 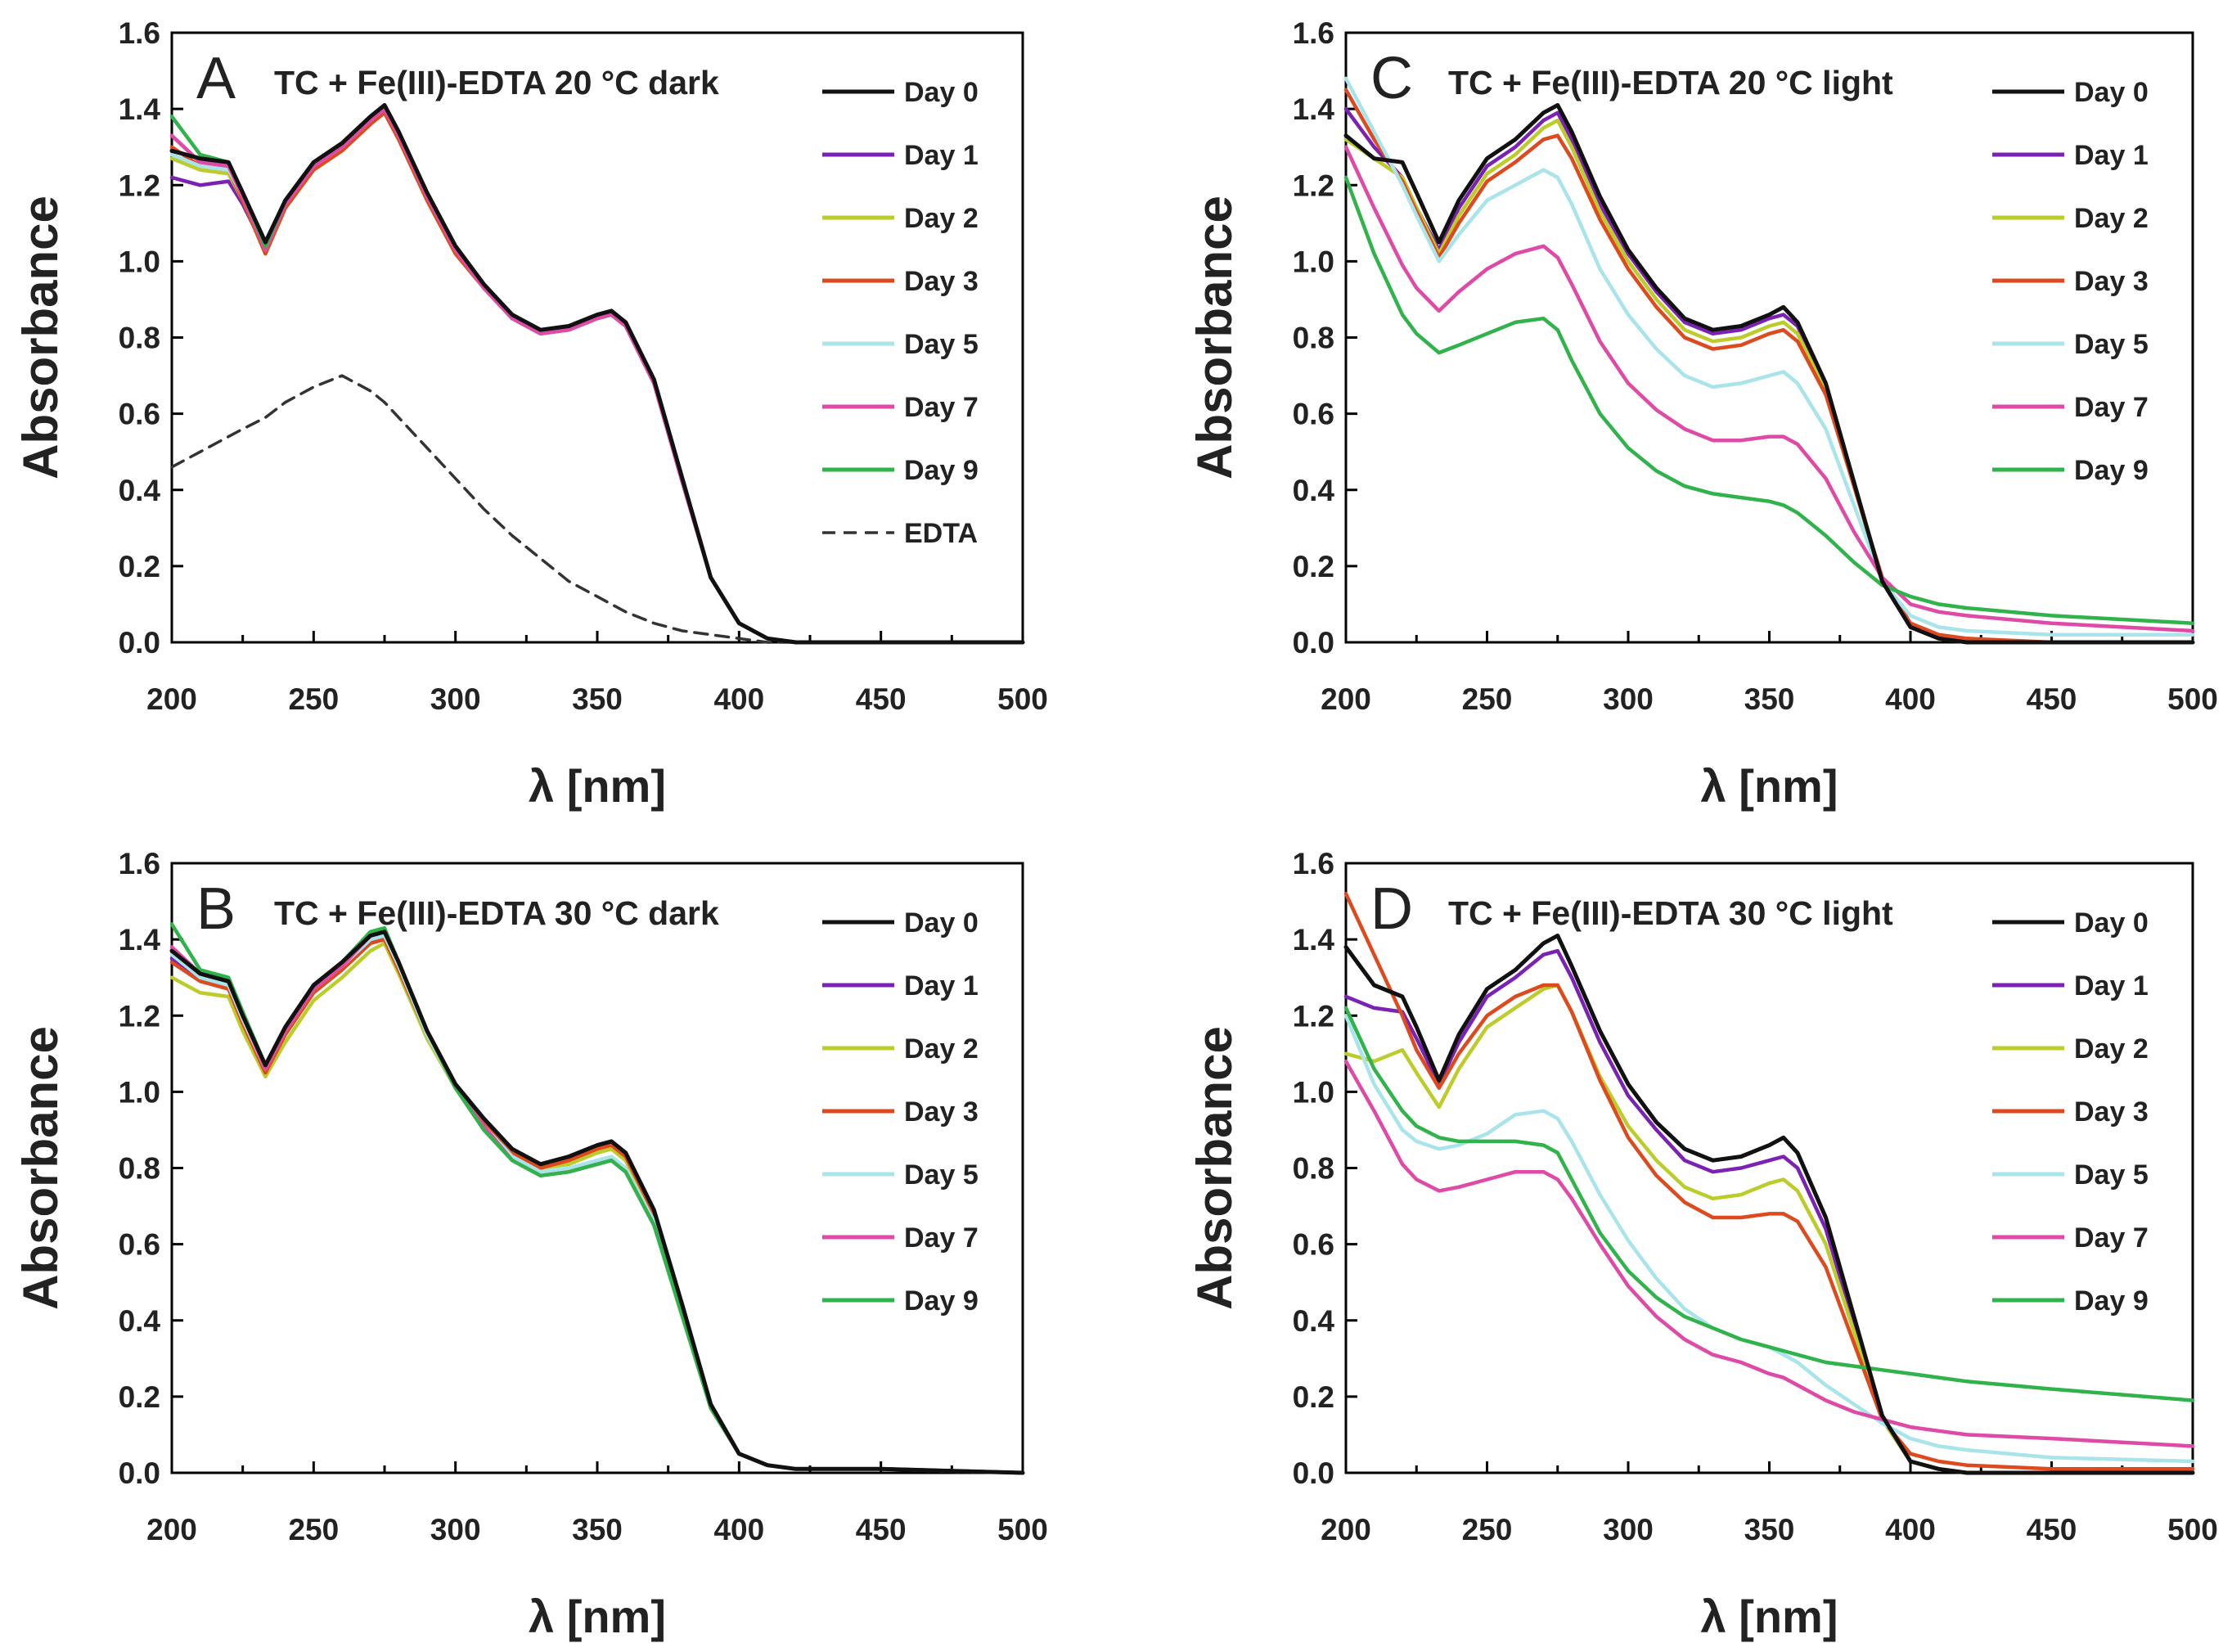 What do you see at coordinates (1671, 82) in the screenshot?
I see `chart-title: TC + Fe(III)-EDTA 20 °C light` at bounding box center [1671, 82].